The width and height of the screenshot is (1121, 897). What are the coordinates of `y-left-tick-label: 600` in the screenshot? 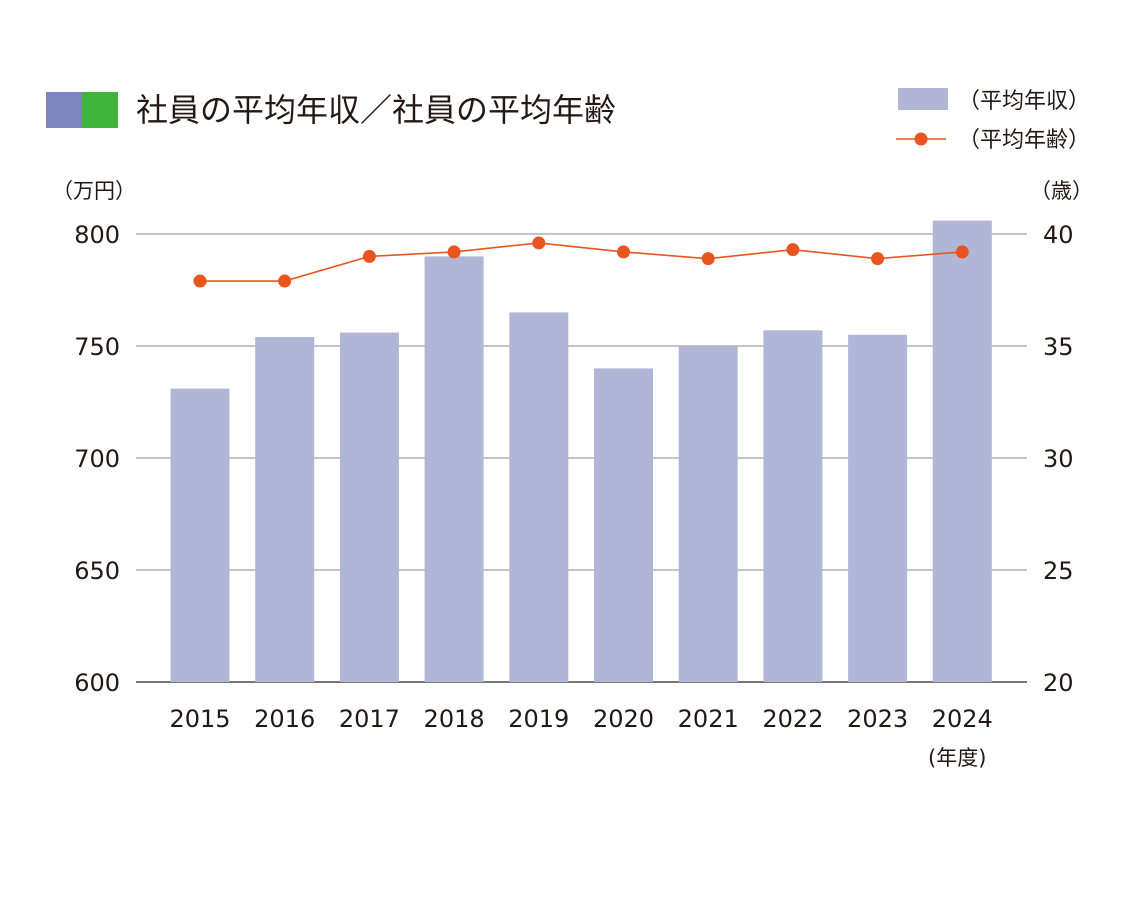 It's located at (97, 683).